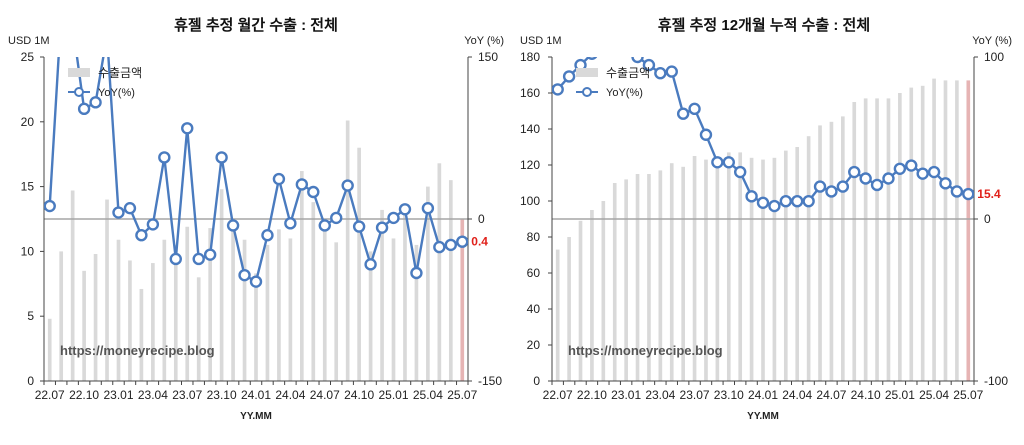 This screenshot has height=445, width=1024. What do you see at coordinates (30, 316) in the screenshot?
I see `left-tick-label: 5` at bounding box center [30, 316].